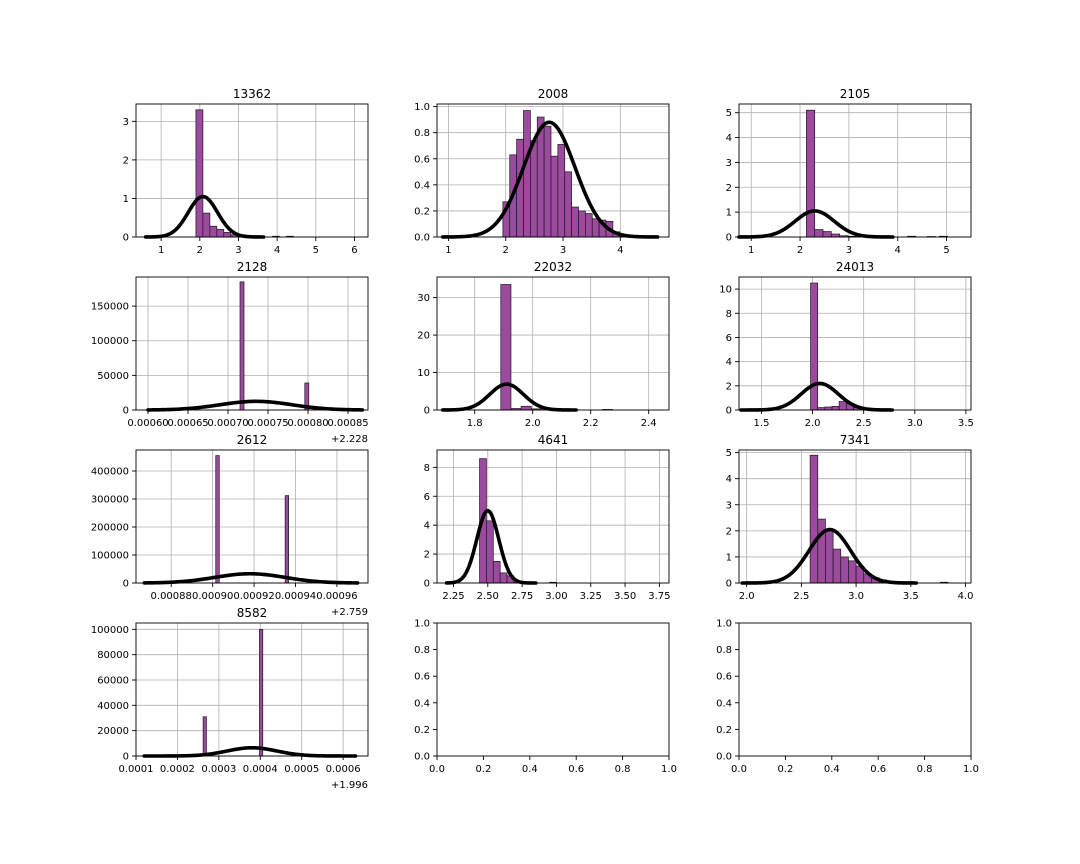 The width and height of the screenshot is (1080, 864). What do you see at coordinates (253, 596) in the screenshot?
I see `x-tick-label: 0.00092` at bounding box center [253, 596].